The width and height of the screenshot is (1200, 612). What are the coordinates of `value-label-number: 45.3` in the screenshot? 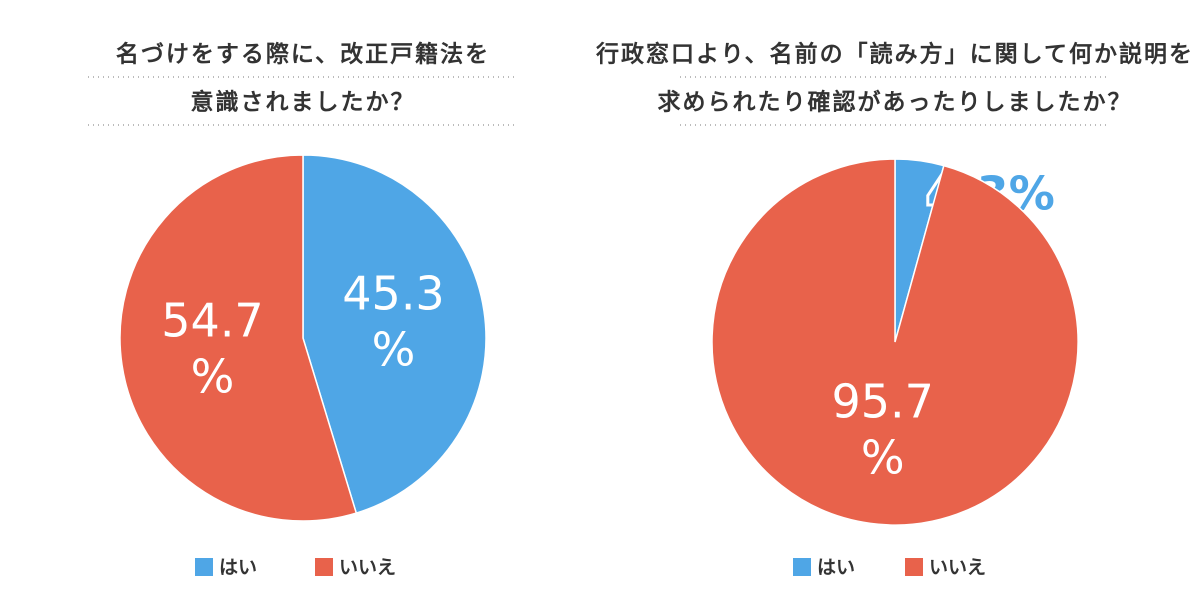 It's located at (393, 293).